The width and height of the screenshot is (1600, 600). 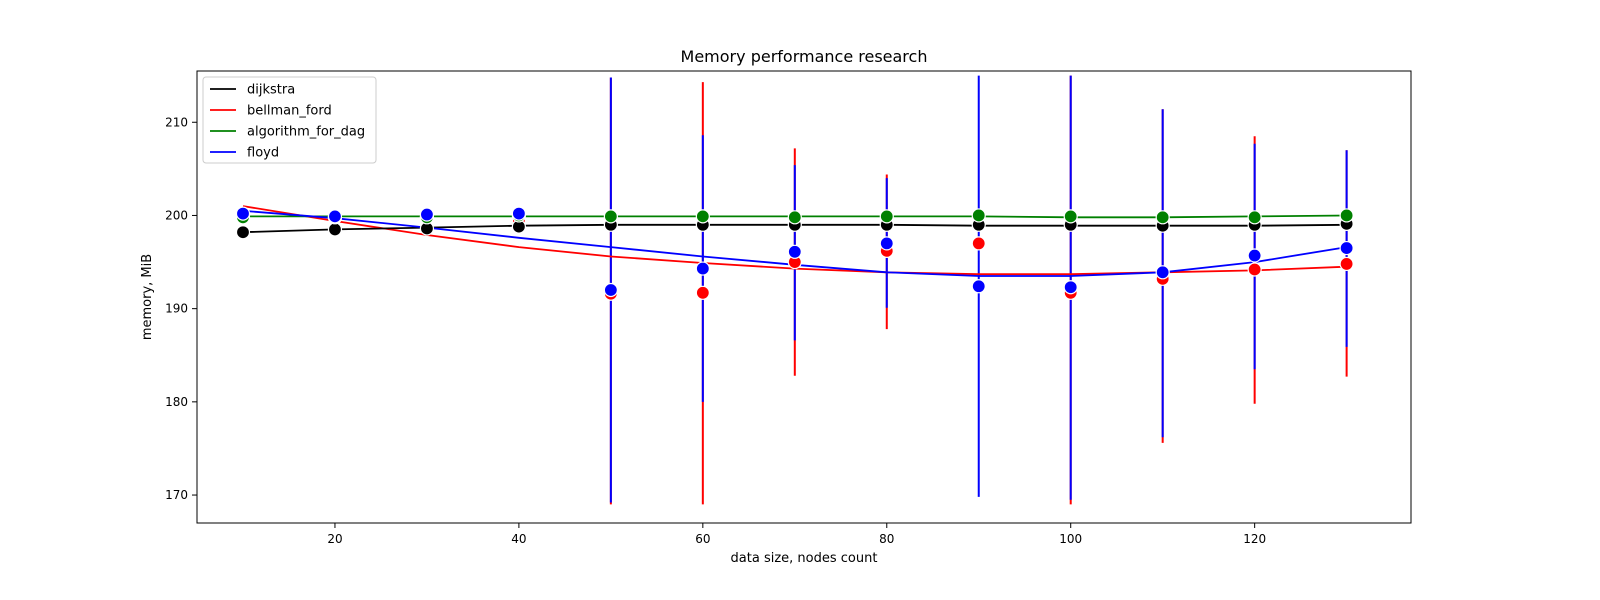 What do you see at coordinates (147, 297) in the screenshot?
I see `y-axis-label: memory, MiB` at bounding box center [147, 297].